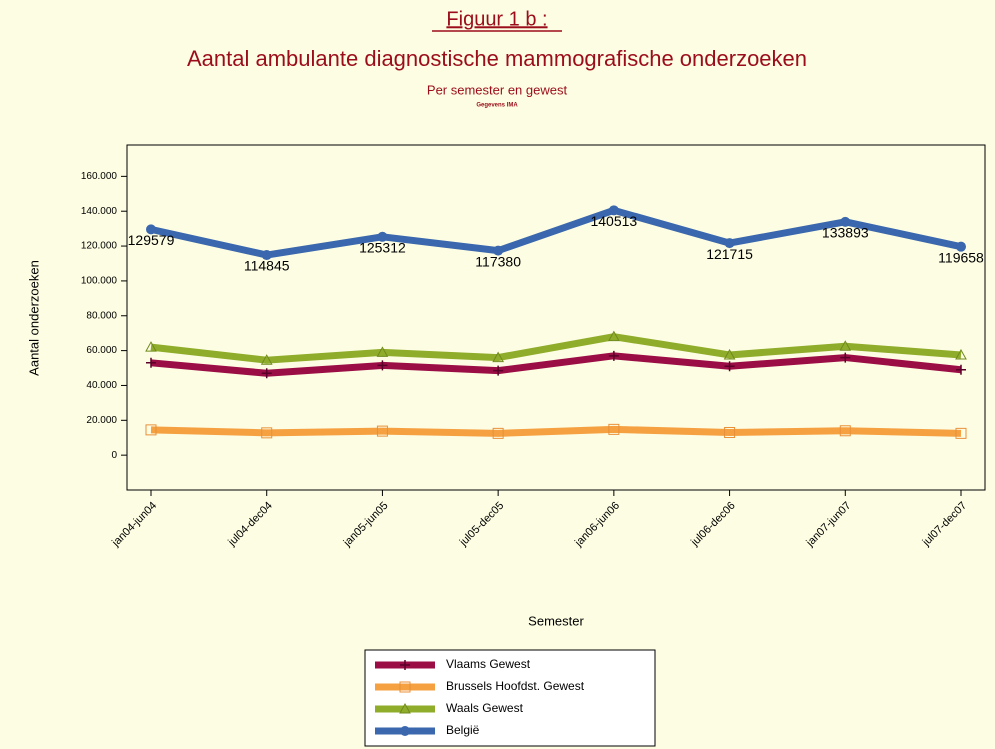 The width and height of the screenshot is (995, 749). Describe the element at coordinates (114, 455) in the screenshot. I see `y-tick-label: 0` at that location.